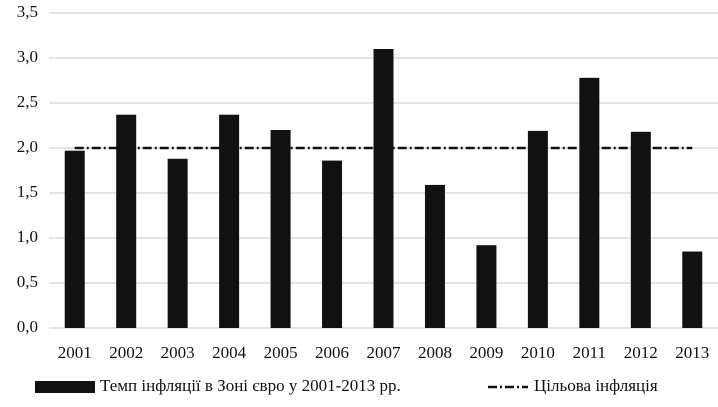 The width and height of the screenshot is (718, 407). I want to click on x-tick-label: 2009, so click(486, 352).